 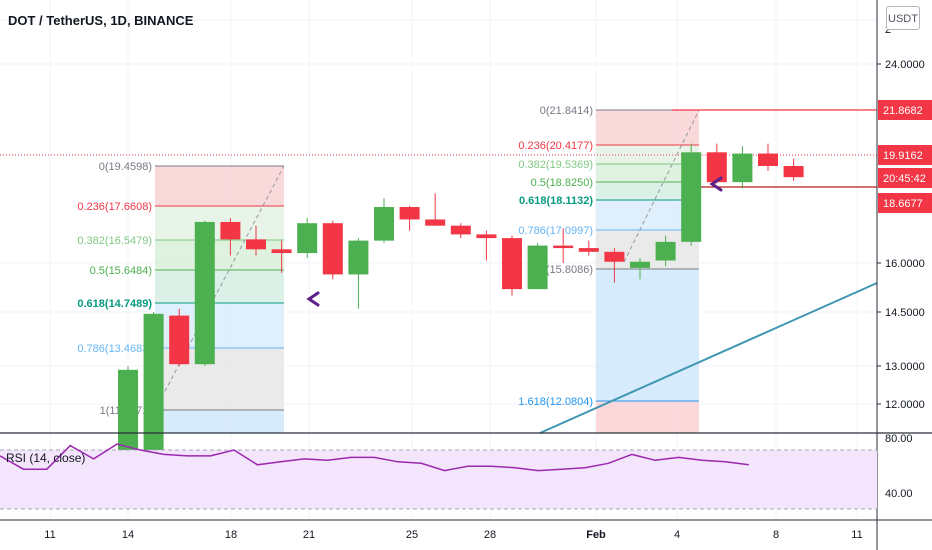 I want to click on price-tick-label: 14.5000, so click(x=905, y=313).